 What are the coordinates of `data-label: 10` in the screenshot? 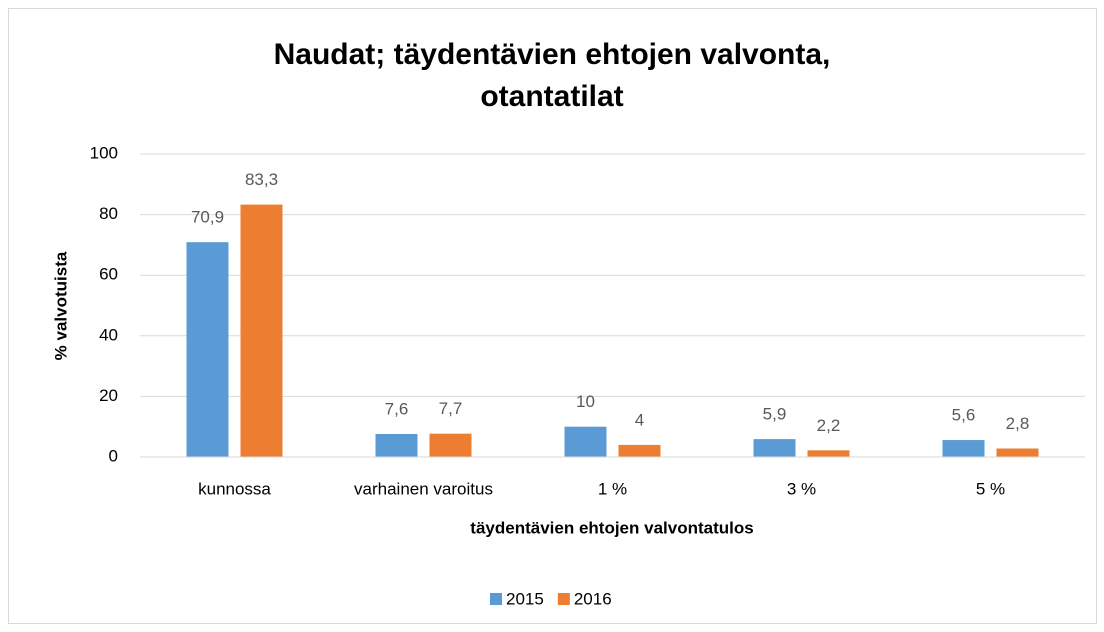 It's located at (585, 401).